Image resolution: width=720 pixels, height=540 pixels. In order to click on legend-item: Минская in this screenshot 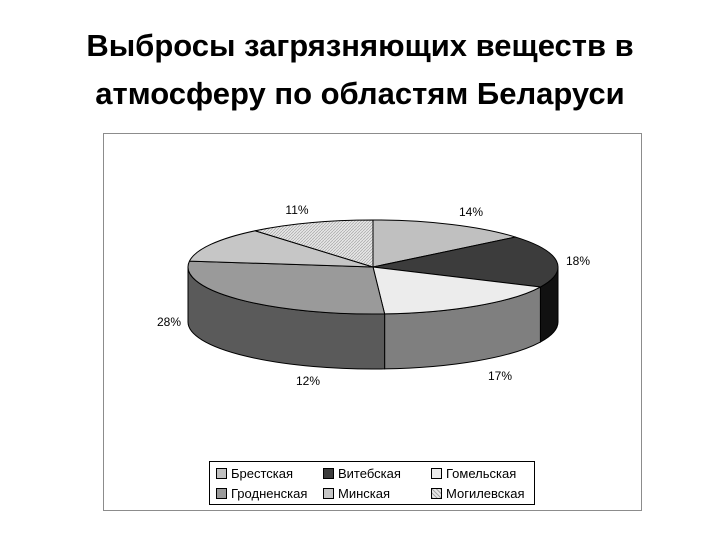, I will do `click(356, 494)`.